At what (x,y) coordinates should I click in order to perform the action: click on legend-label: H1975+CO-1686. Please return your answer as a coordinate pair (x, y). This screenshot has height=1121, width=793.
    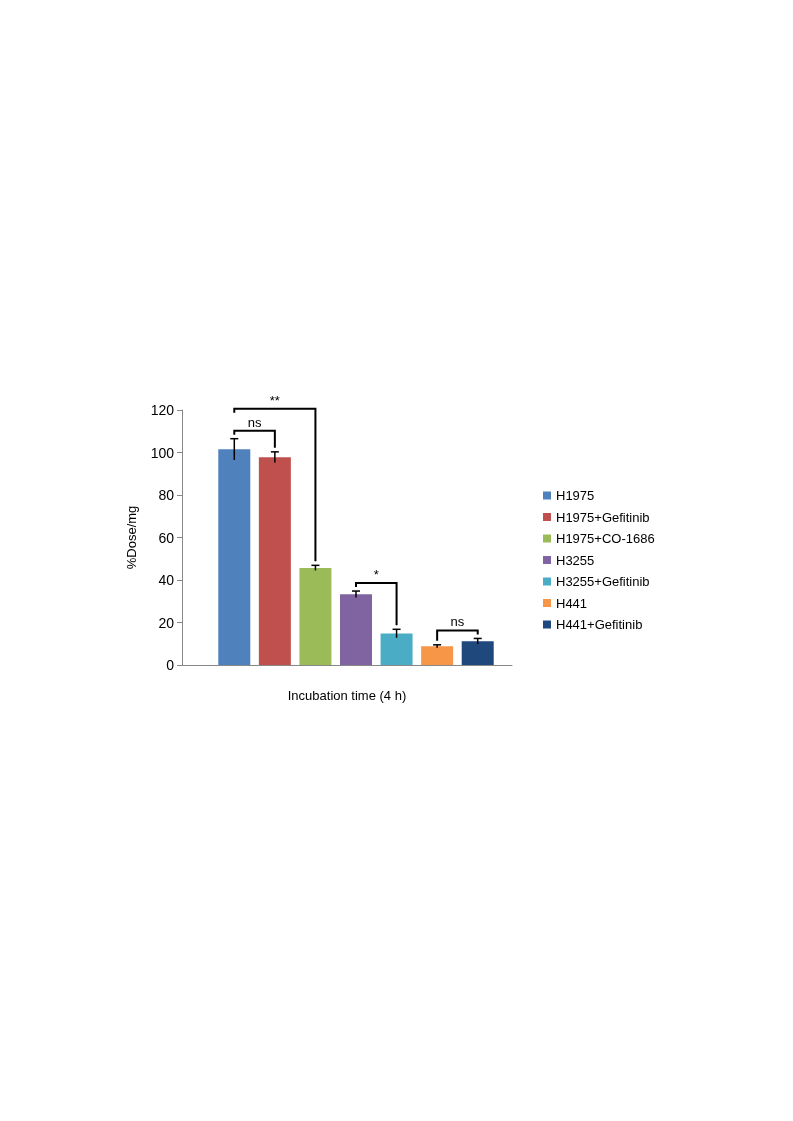
    Looking at the image, I should click on (605, 538).